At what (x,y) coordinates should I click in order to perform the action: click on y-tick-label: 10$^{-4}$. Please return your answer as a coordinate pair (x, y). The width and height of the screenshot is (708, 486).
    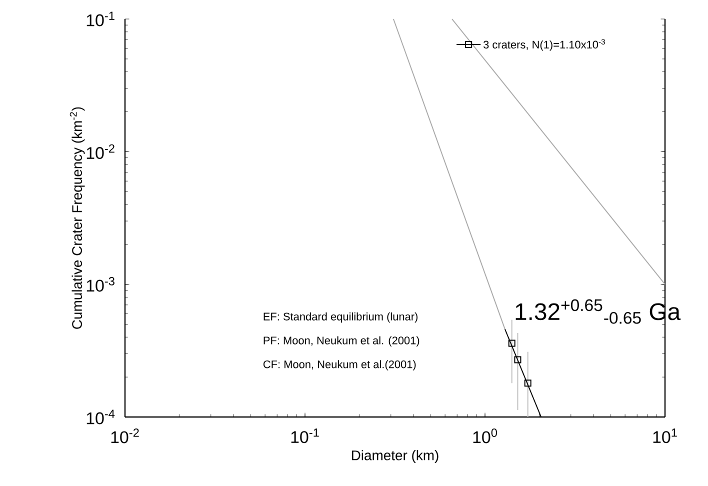
    Looking at the image, I should click on (100, 417).